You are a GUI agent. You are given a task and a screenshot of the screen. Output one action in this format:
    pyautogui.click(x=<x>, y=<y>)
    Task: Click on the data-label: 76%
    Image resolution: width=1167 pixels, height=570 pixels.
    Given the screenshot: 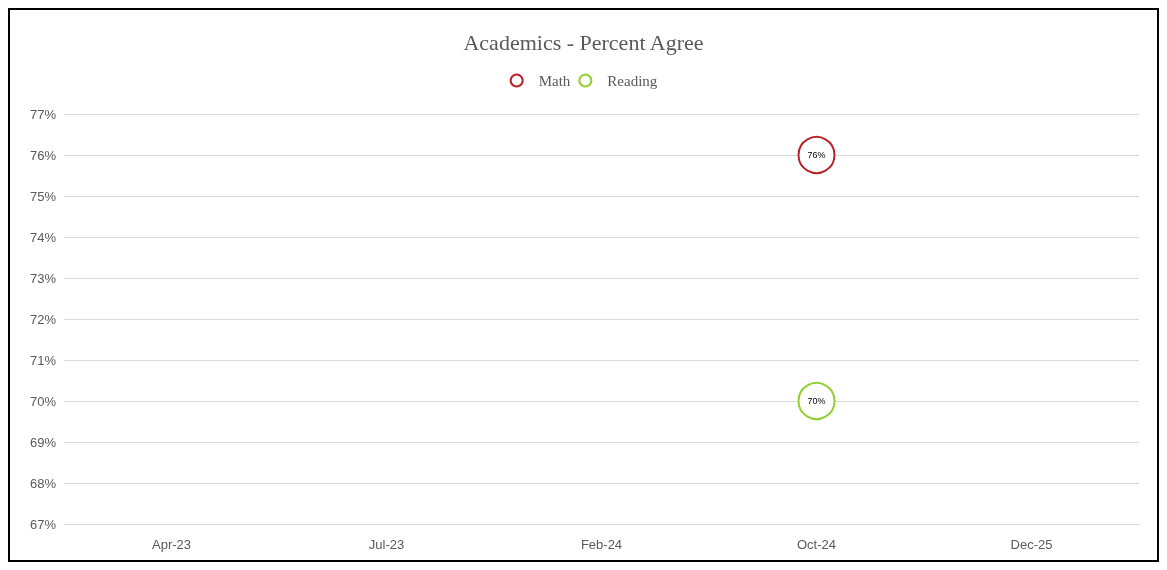 What is the action you would take?
    pyautogui.click(x=816, y=155)
    